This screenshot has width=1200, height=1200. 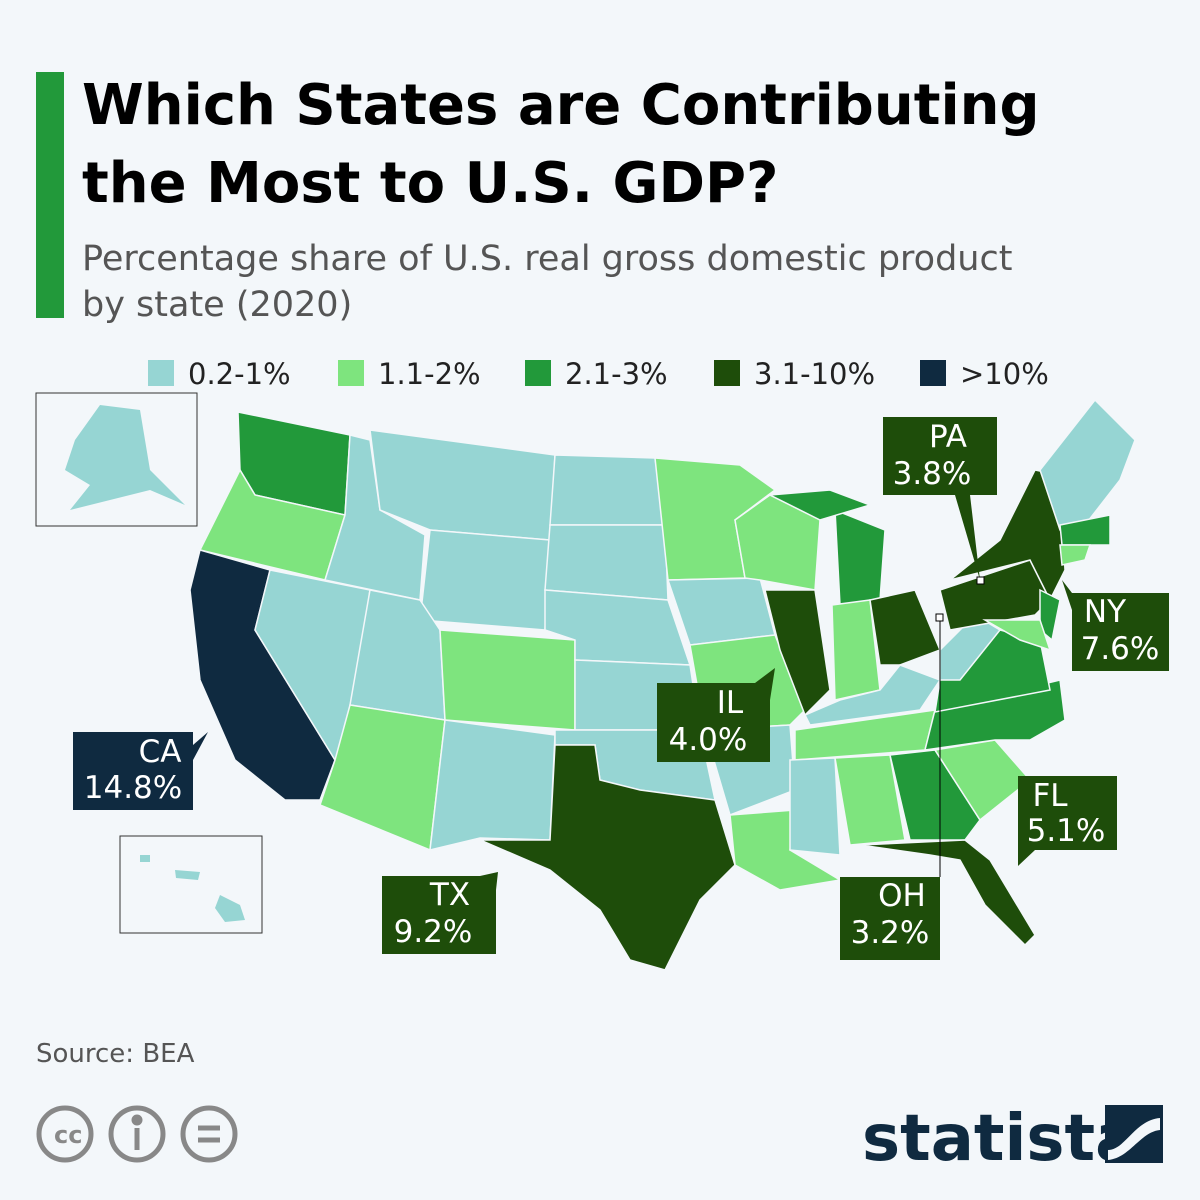 I want to click on by-icon, so click(x=137, y=1134).